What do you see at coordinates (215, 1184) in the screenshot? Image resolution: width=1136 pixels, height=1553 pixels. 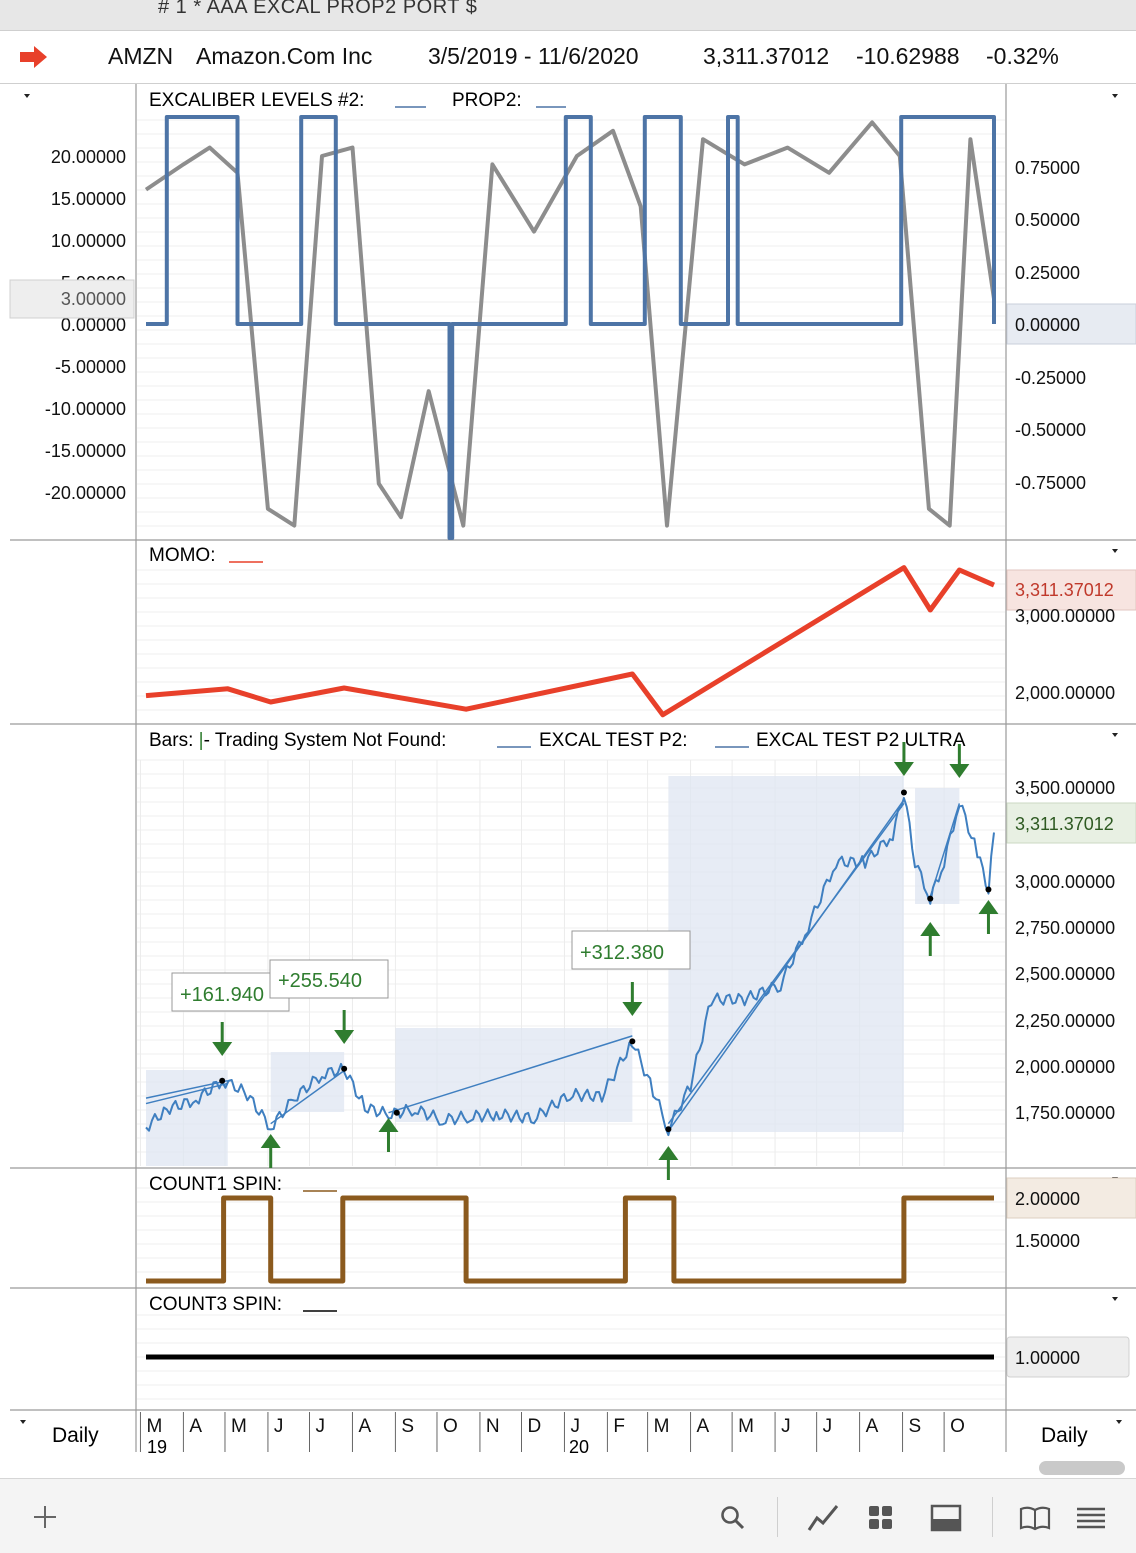 I see `count1-label: COUNT1 SPIN:` at bounding box center [215, 1184].